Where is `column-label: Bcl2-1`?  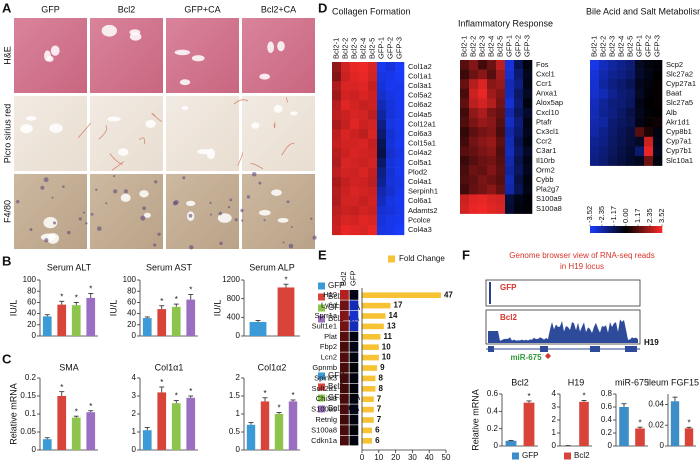
column-label: Bcl2-1 is located at coordinates (593, 46).